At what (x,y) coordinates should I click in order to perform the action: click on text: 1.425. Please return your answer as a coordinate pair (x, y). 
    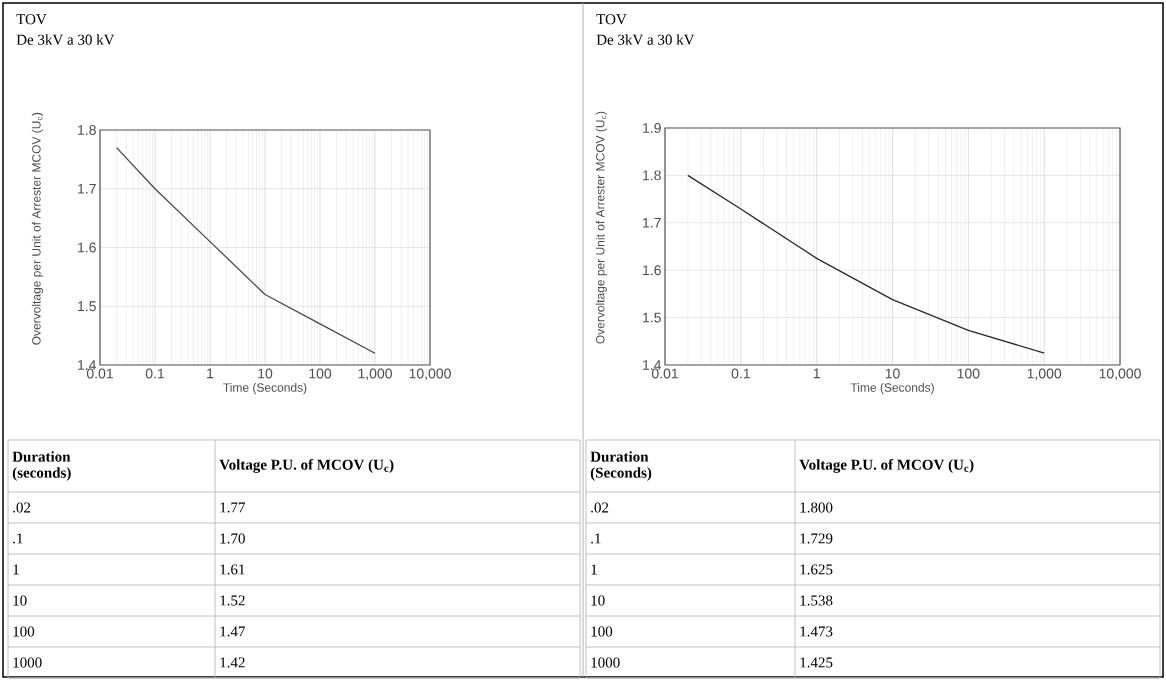
    Looking at the image, I should click on (816, 662).